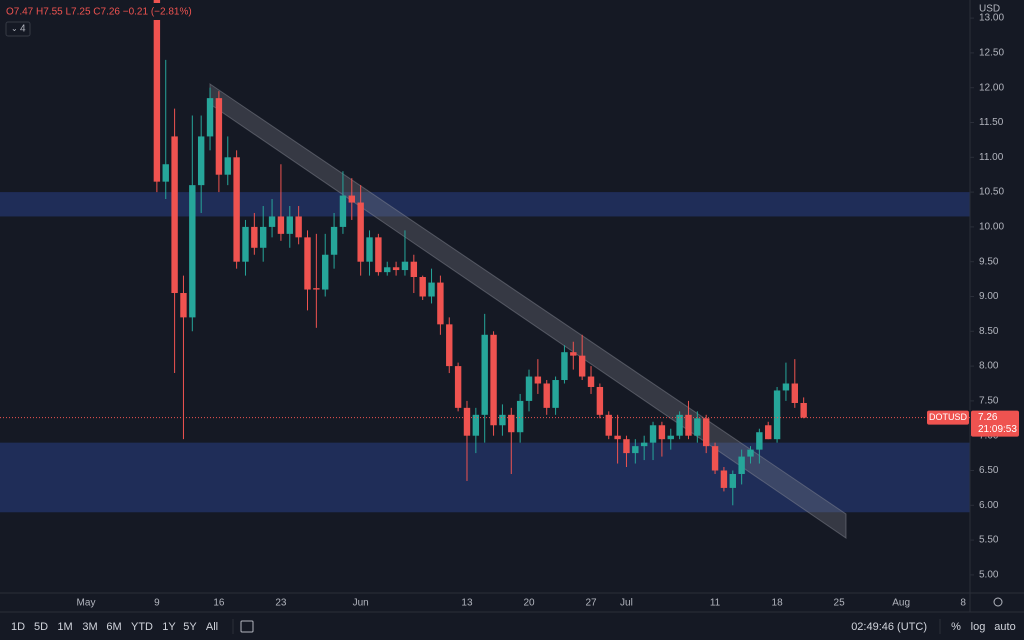  What do you see at coordinates (14, 28) in the screenshot?
I see `indicator-arrow: ⌄` at bounding box center [14, 28].